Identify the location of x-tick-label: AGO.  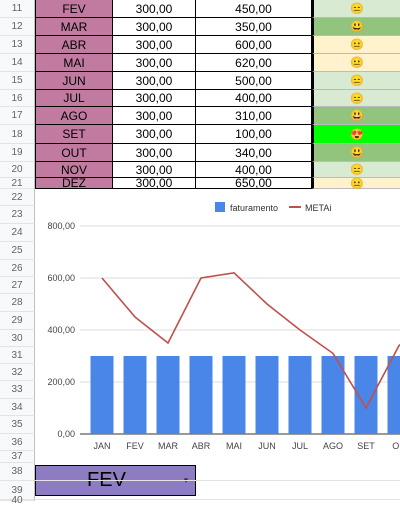
(333, 446).